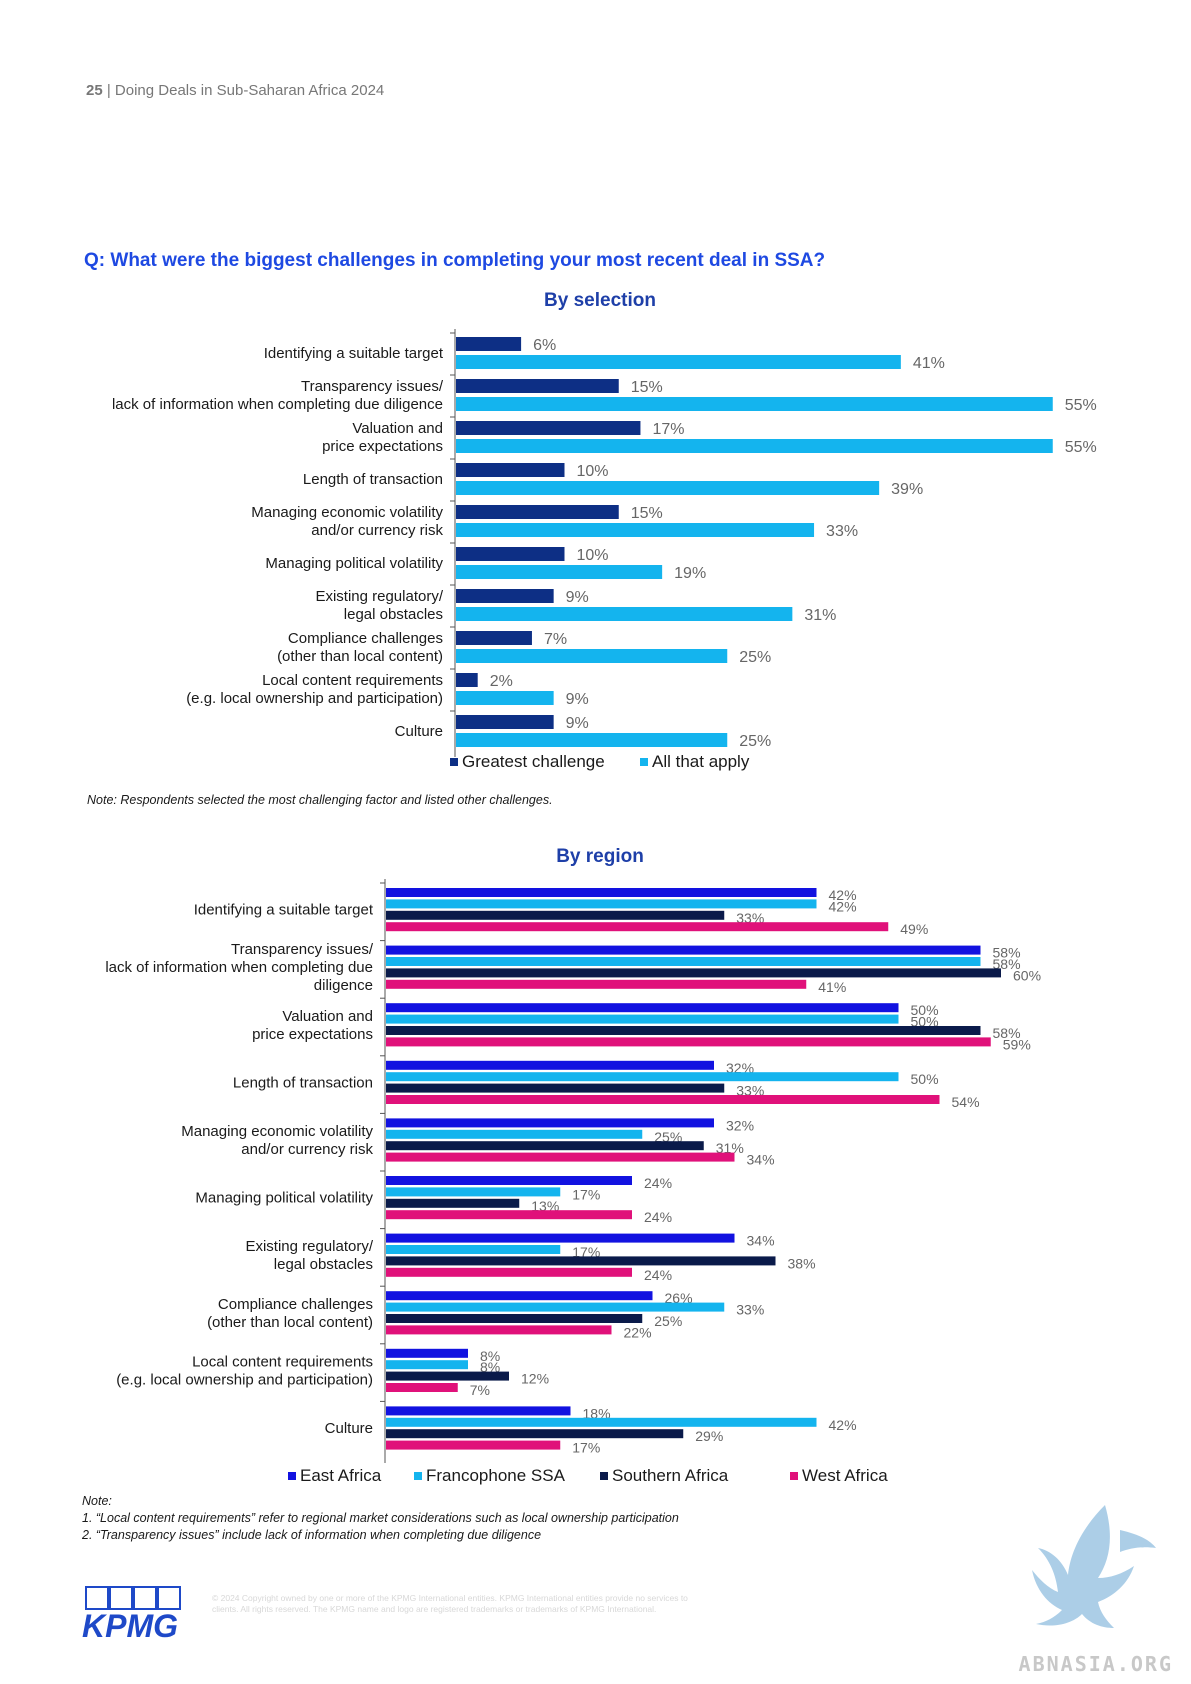 This screenshot has height=1684, width=1191. I want to click on category-label: Managing economic volatility, so click(277, 1131).